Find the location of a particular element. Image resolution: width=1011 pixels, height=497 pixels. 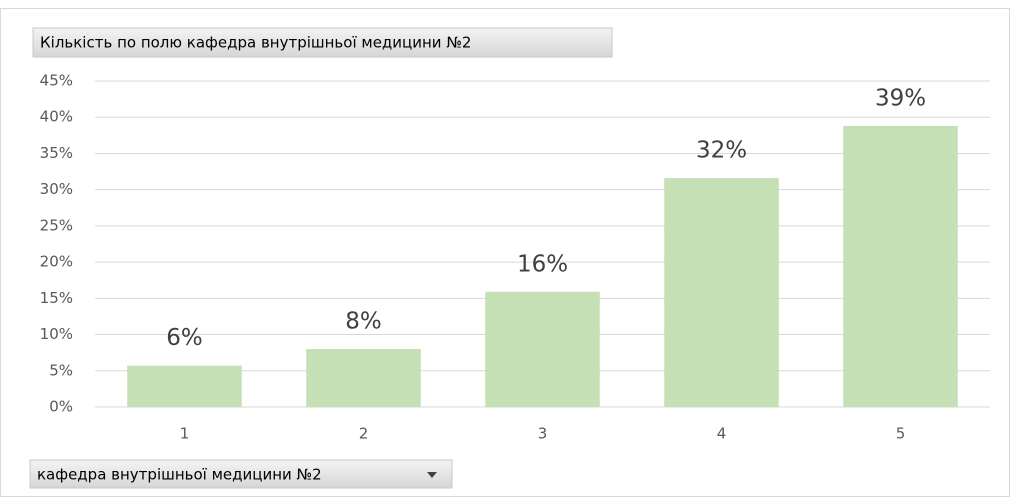

y-tick-label: 25% is located at coordinates (56, 225).